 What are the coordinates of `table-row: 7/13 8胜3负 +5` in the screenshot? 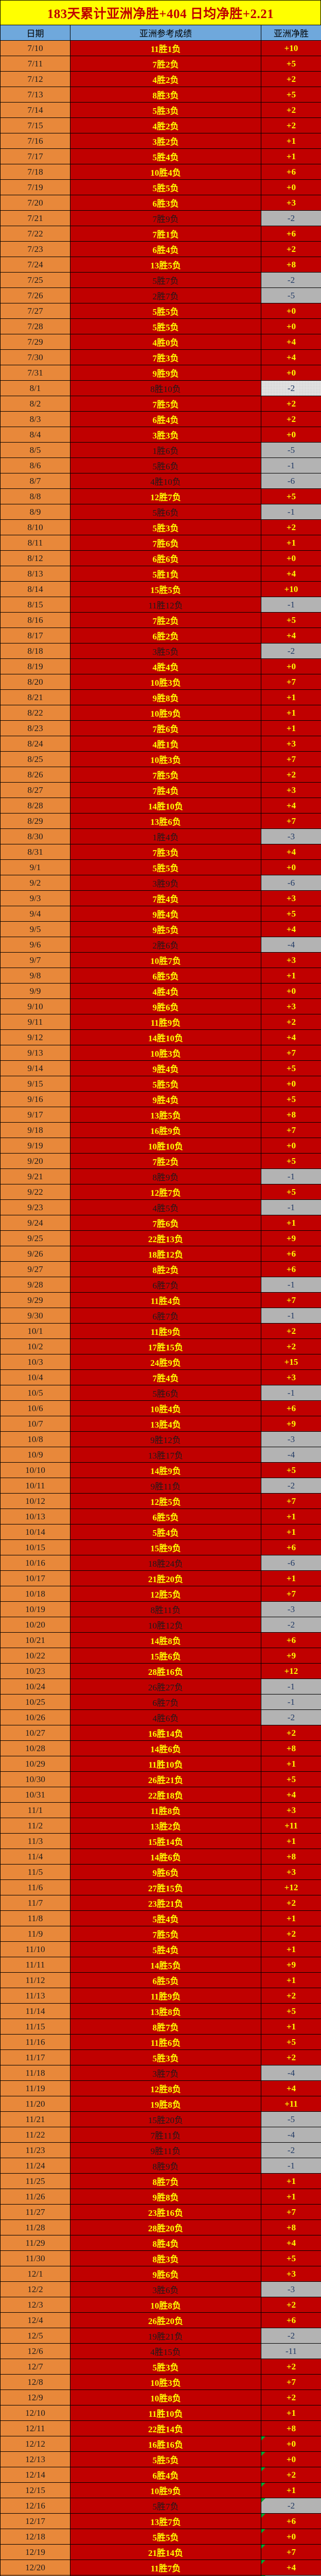 It's located at (160, 95).